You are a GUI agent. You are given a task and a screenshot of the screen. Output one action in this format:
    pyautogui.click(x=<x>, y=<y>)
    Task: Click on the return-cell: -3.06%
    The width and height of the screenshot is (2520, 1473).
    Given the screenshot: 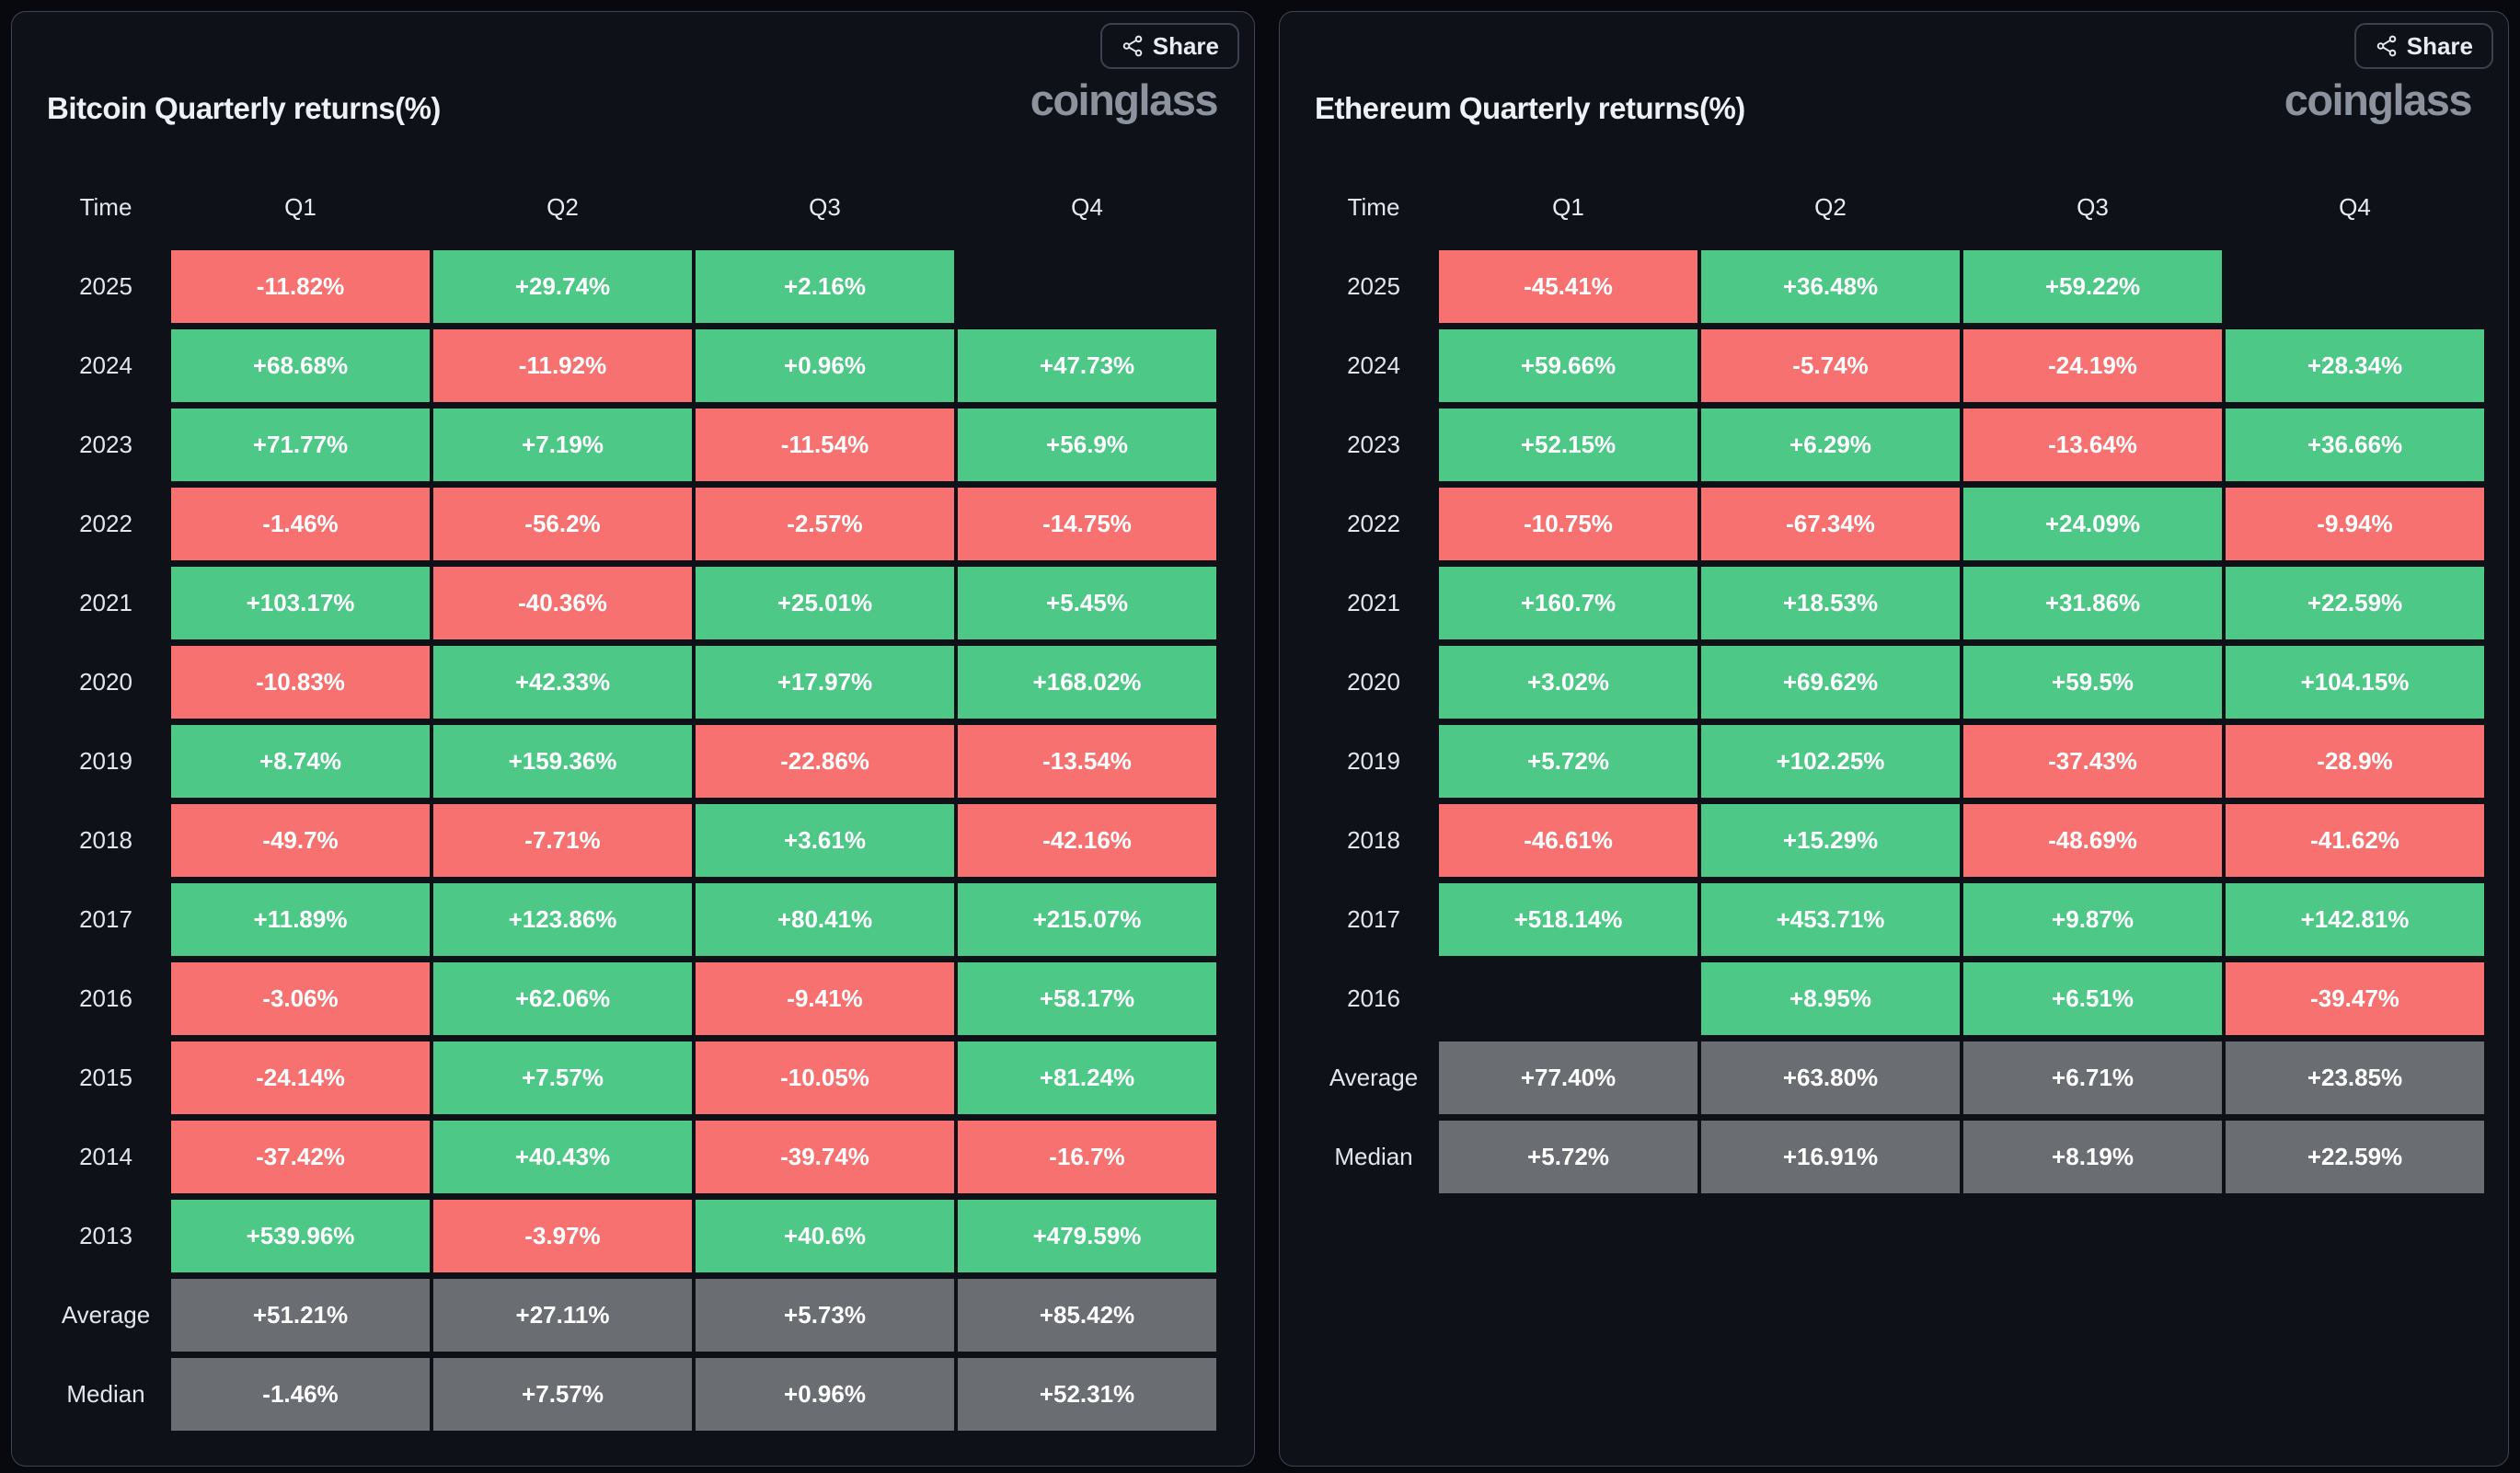 What is the action you would take?
    pyautogui.click(x=300, y=998)
    